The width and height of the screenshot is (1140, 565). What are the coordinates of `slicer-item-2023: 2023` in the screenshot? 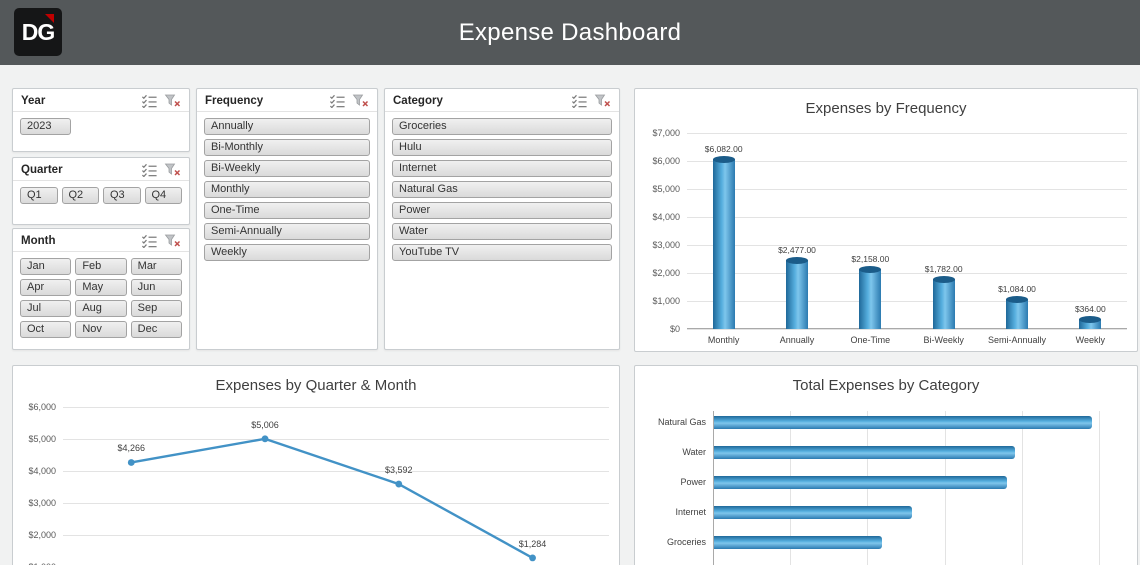 It's located at (46, 126).